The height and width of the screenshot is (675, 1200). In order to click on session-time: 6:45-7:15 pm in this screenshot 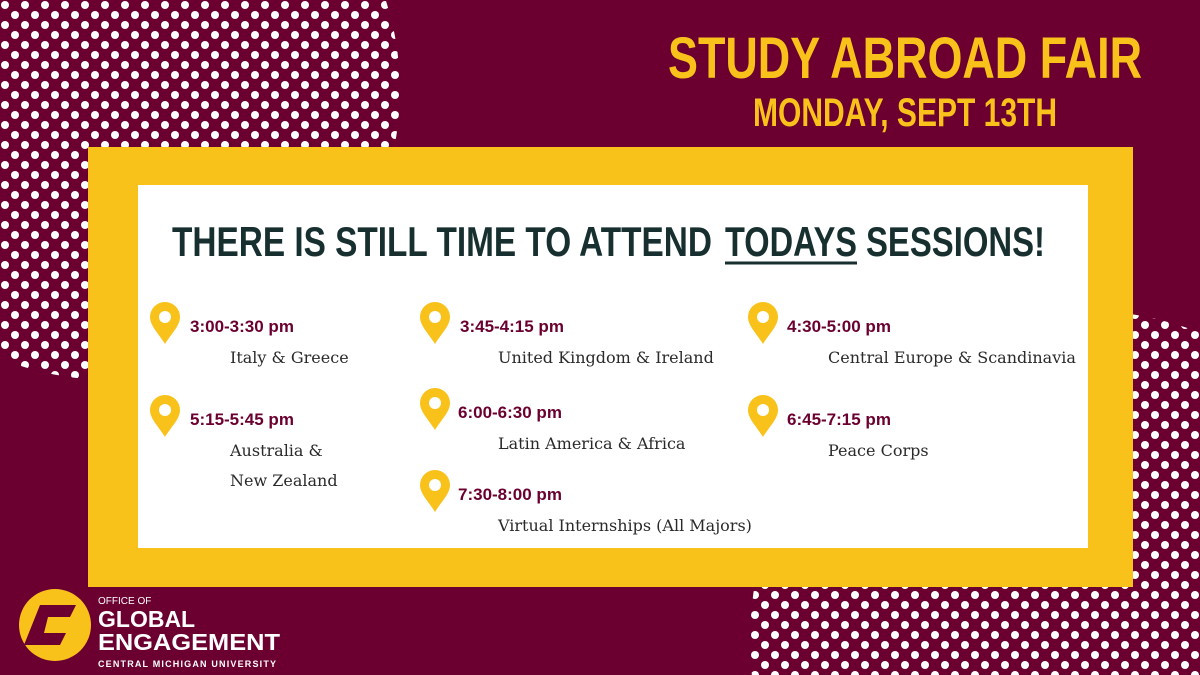, I will do `click(839, 419)`.